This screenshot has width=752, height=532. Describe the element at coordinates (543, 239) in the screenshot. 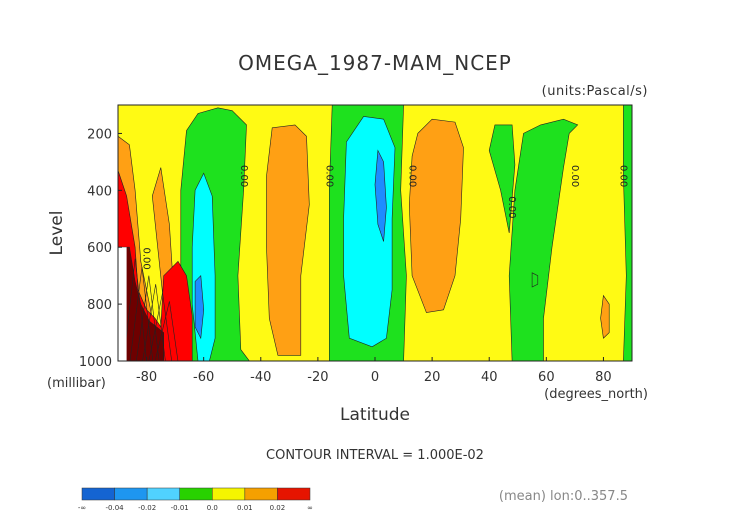

I see `region-green-nh-b` at that location.